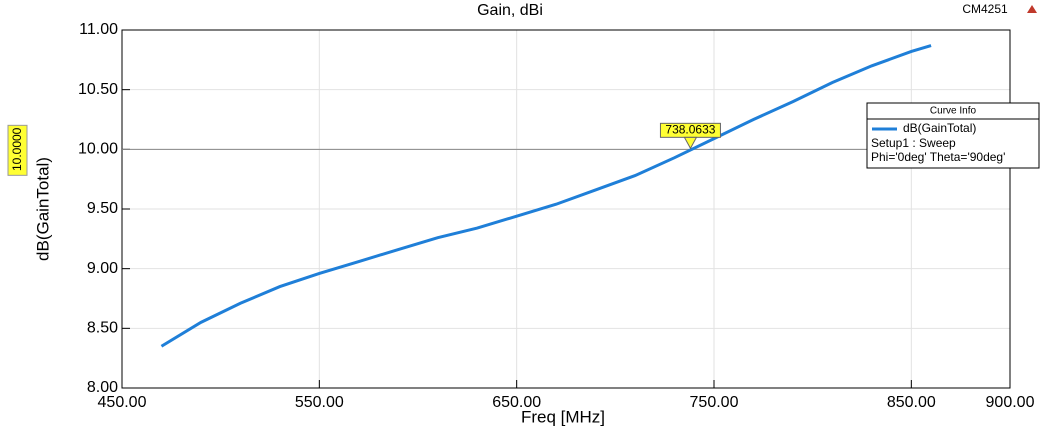  What do you see at coordinates (102, 268) in the screenshot?
I see `y-tick-label: 9.00` at bounding box center [102, 268].